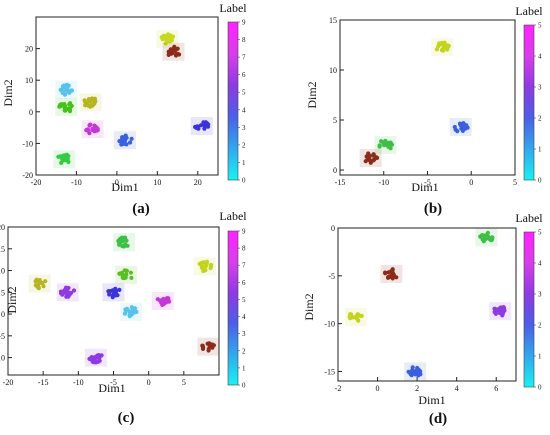 This screenshot has height=435, width=550. What do you see at coordinates (427, 304) in the screenshot?
I see `plot-frame` at bounding box center [427, 304].